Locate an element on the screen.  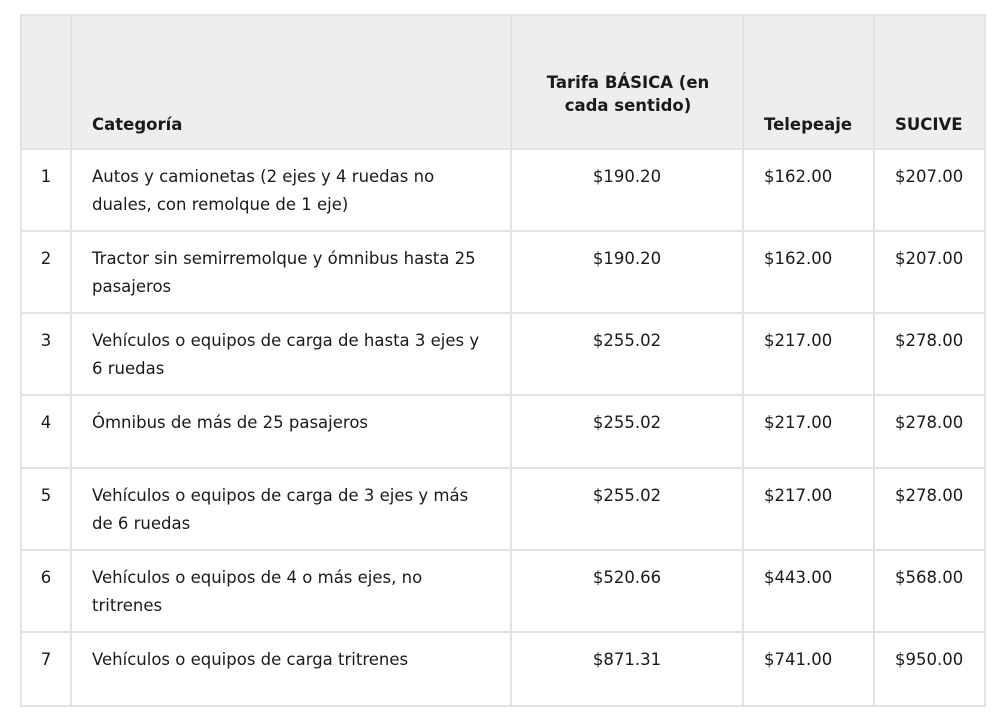
categoria-cell: Ómnibus de más de 25 pasajeros is located at coordinates (291, 431).